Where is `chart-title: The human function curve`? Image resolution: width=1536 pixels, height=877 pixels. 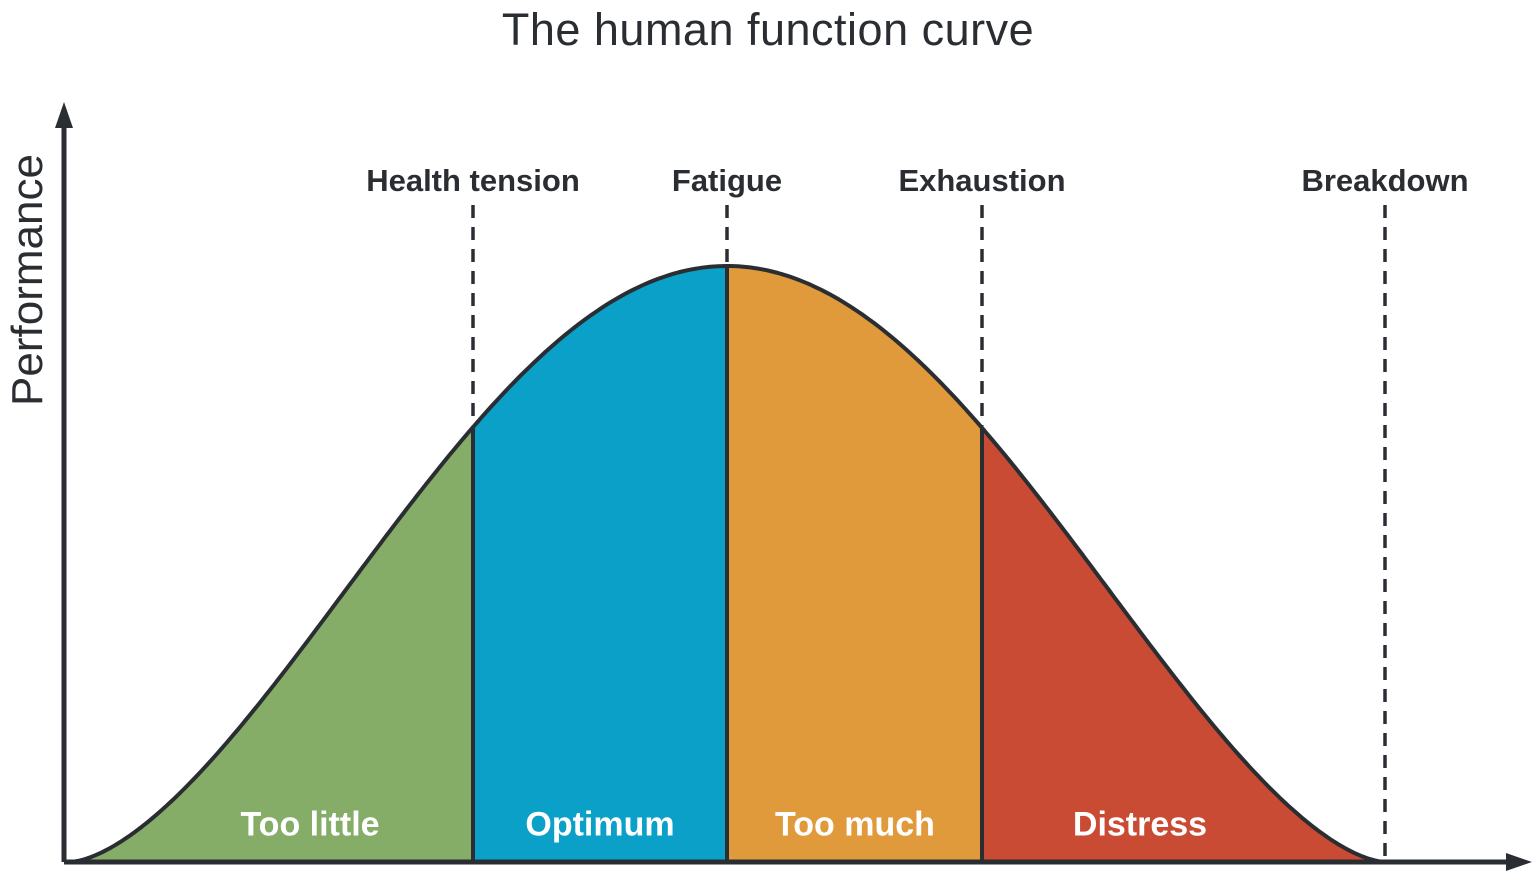 chart-title: The human function curve is located at coordinates (768, 29).